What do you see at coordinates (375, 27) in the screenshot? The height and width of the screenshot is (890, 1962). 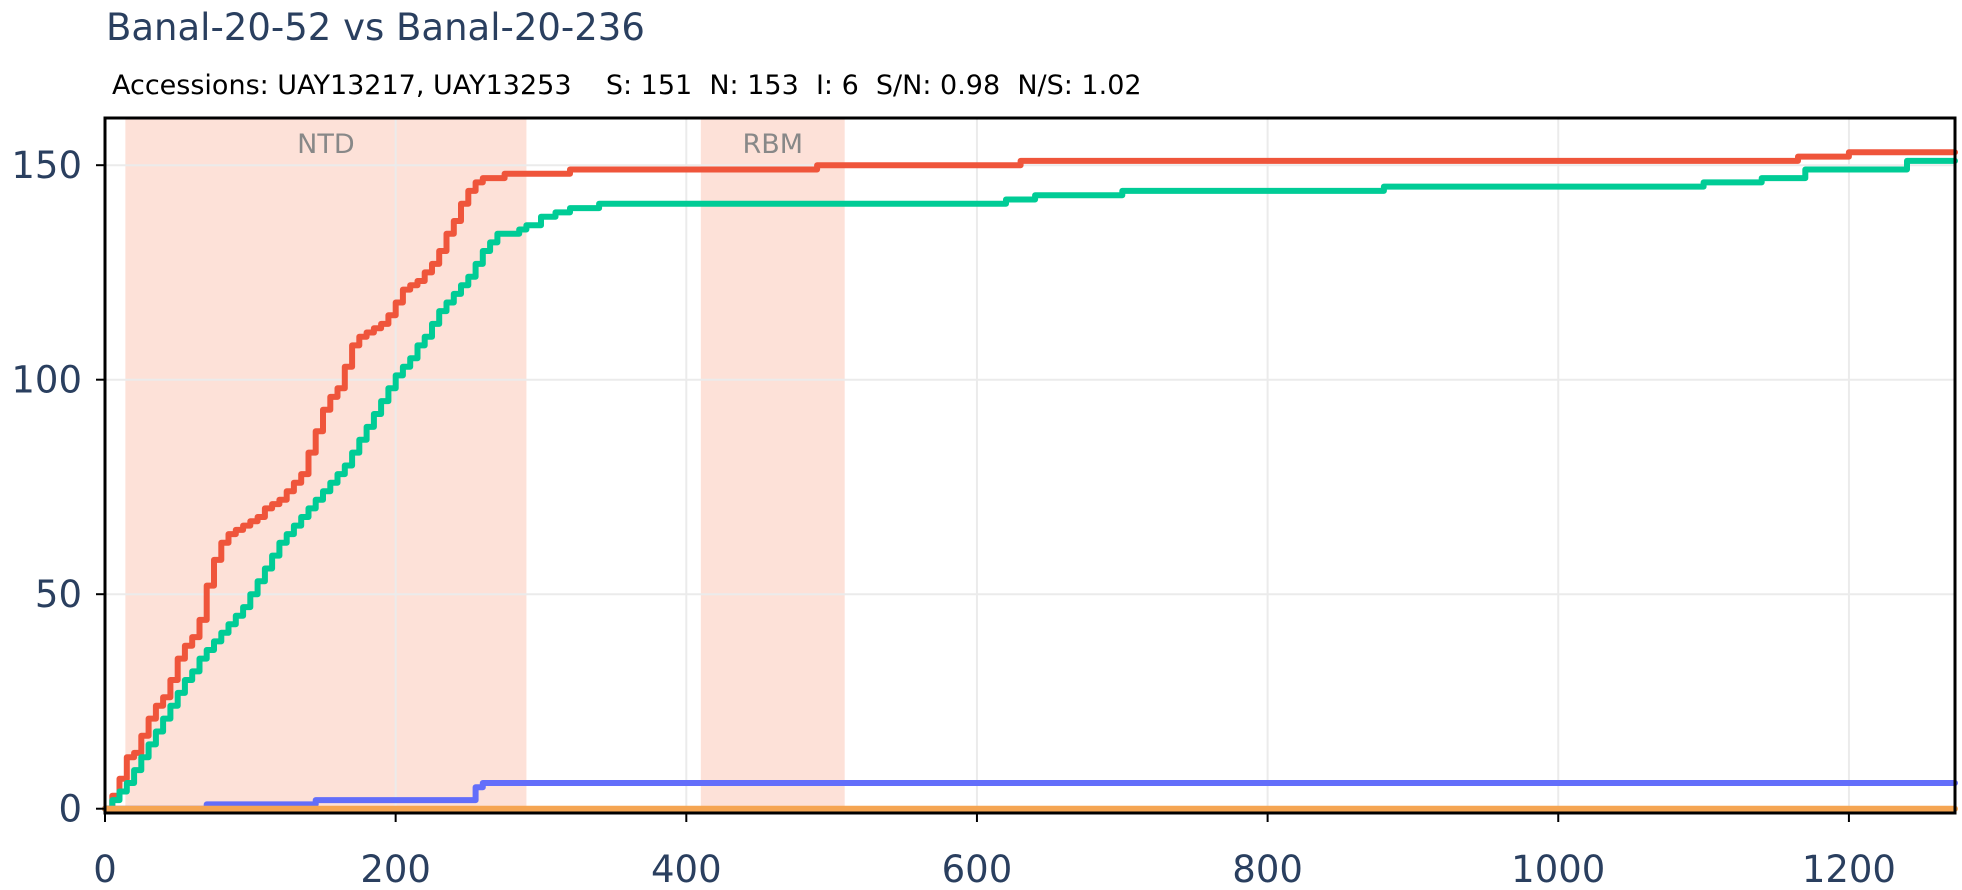 I see `chart-title: Banal-20-52 vs Banal-20-236` at bounding box center [375, 27].